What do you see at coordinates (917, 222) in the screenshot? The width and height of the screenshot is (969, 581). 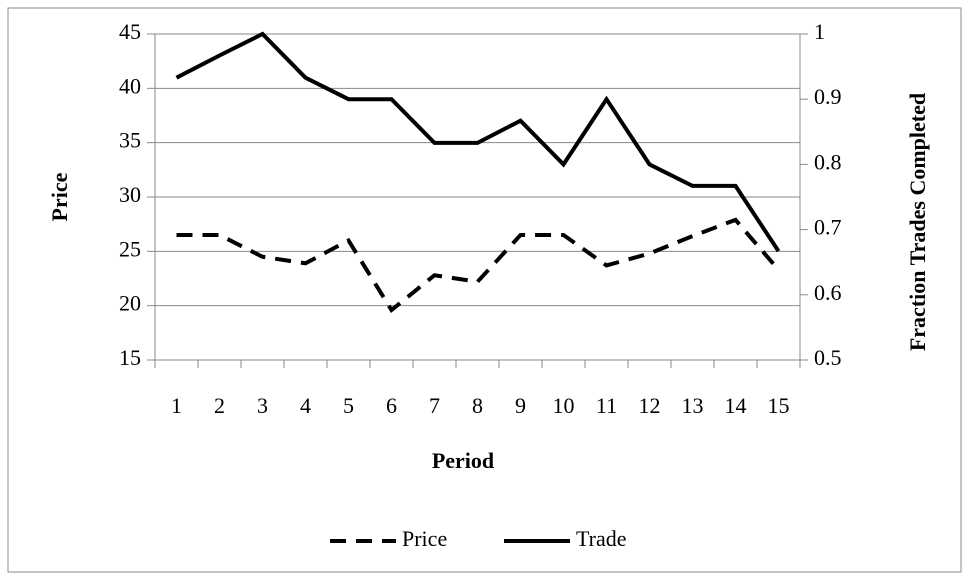 I see `y2-axis-label: Fraction Trades Completed` at bounding box center [917, 222].